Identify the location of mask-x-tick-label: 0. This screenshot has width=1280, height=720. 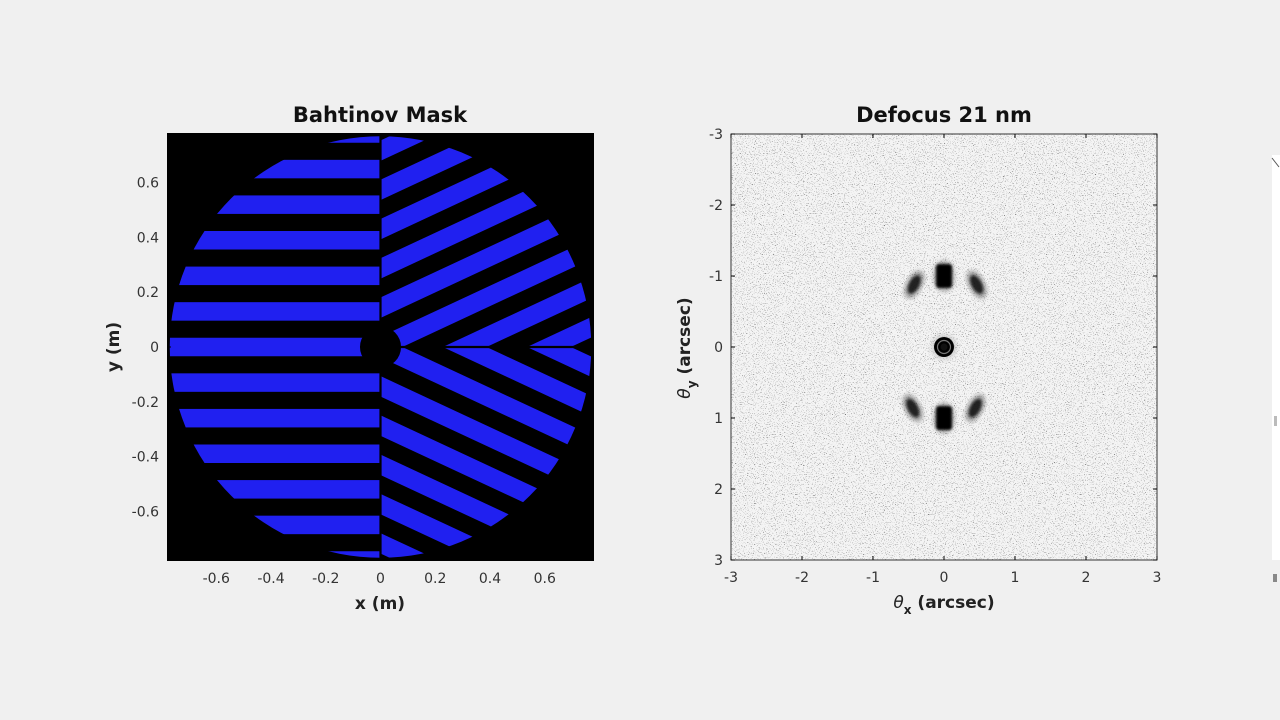
(380, 579).